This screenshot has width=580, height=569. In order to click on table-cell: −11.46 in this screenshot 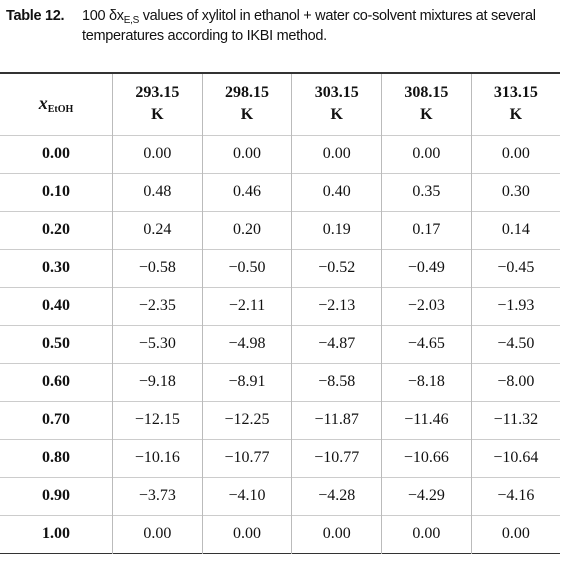, I will do `click(426, 419)`.